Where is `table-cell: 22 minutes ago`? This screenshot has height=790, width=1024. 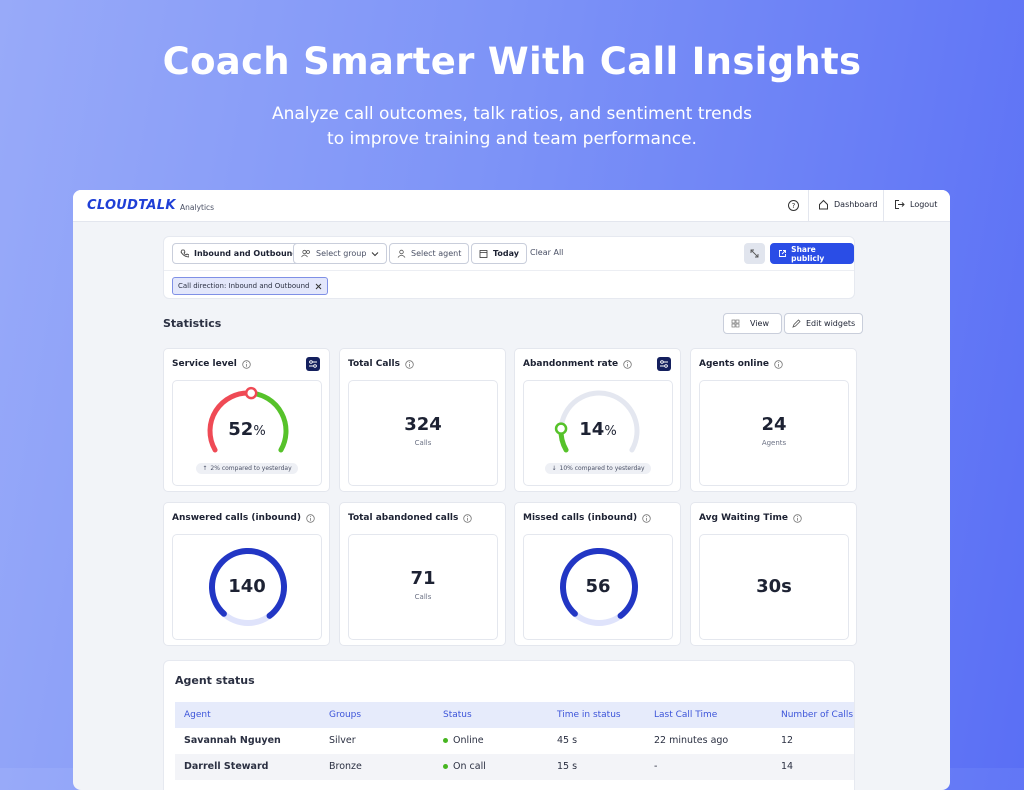 table-cell: 22 minutes ago is located at coordinates (691, 740).